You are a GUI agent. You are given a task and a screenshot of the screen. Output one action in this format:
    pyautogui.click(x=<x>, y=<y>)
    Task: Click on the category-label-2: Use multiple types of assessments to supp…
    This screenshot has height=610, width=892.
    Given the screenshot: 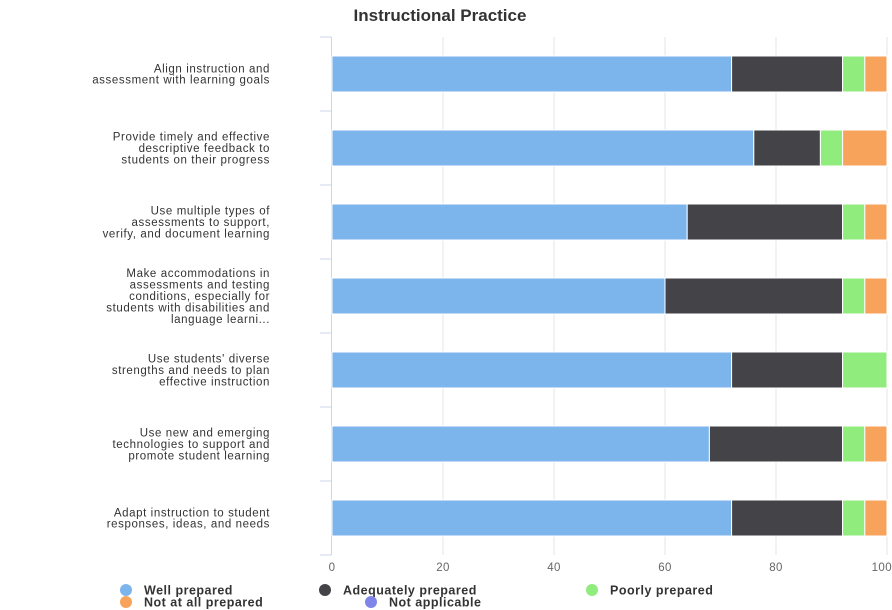 What is the action you would take?
    pyautogui.click(x=187, y=223)
    